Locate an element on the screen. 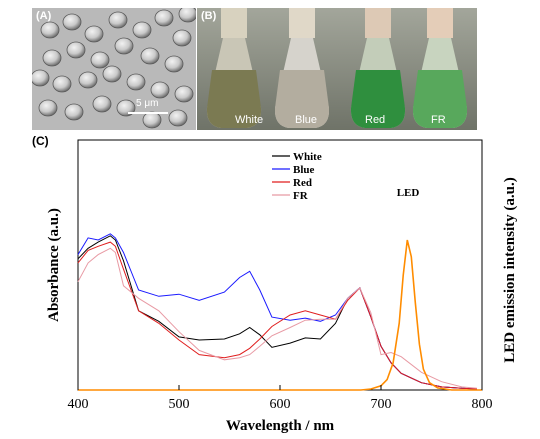  y-axis-right-label: LED emission intensity (a.u.) is located at coordinates (510, 269).